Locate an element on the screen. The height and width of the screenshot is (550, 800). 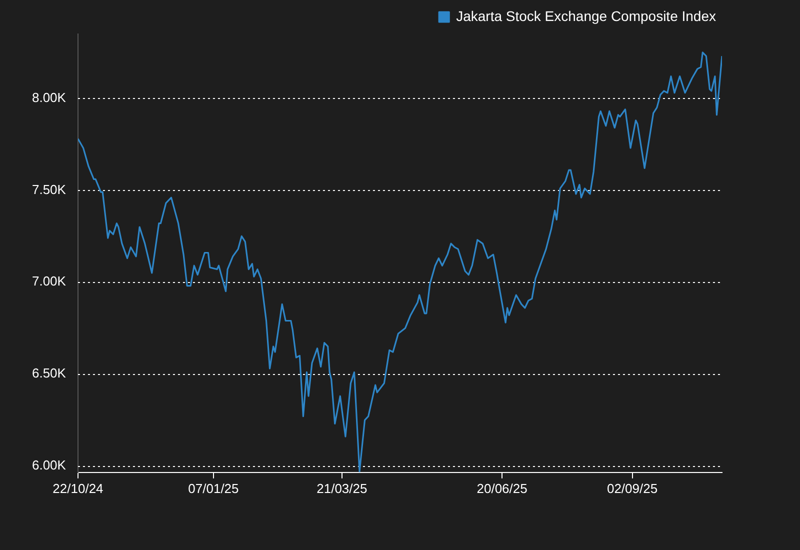
x-tick-label: 07/01/25 is located at coordinates (213, 488).